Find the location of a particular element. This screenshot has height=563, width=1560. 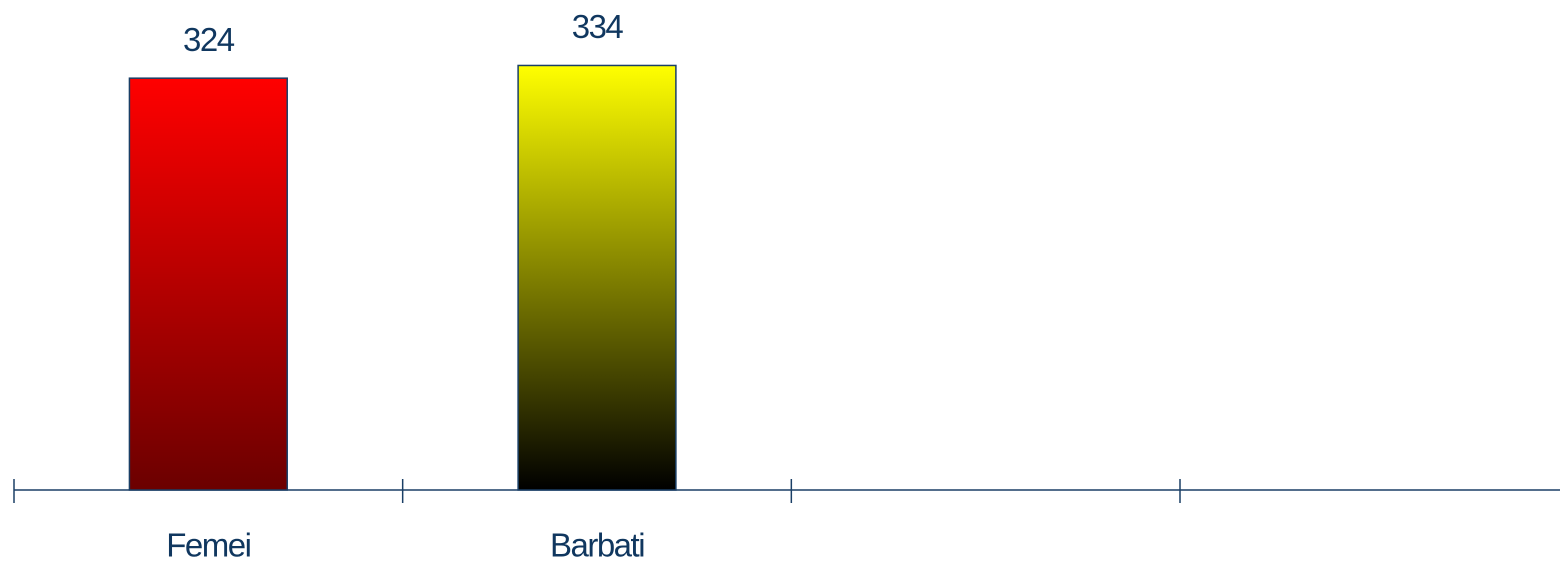

x-tick-label: Barbati is located at coordinates (597, 545).